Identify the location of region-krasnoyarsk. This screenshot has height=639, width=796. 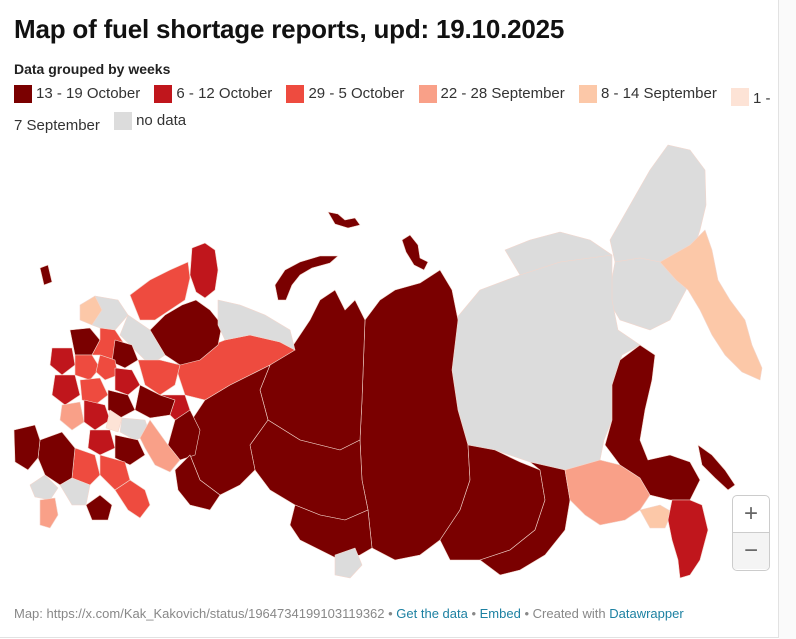
(415, 415).